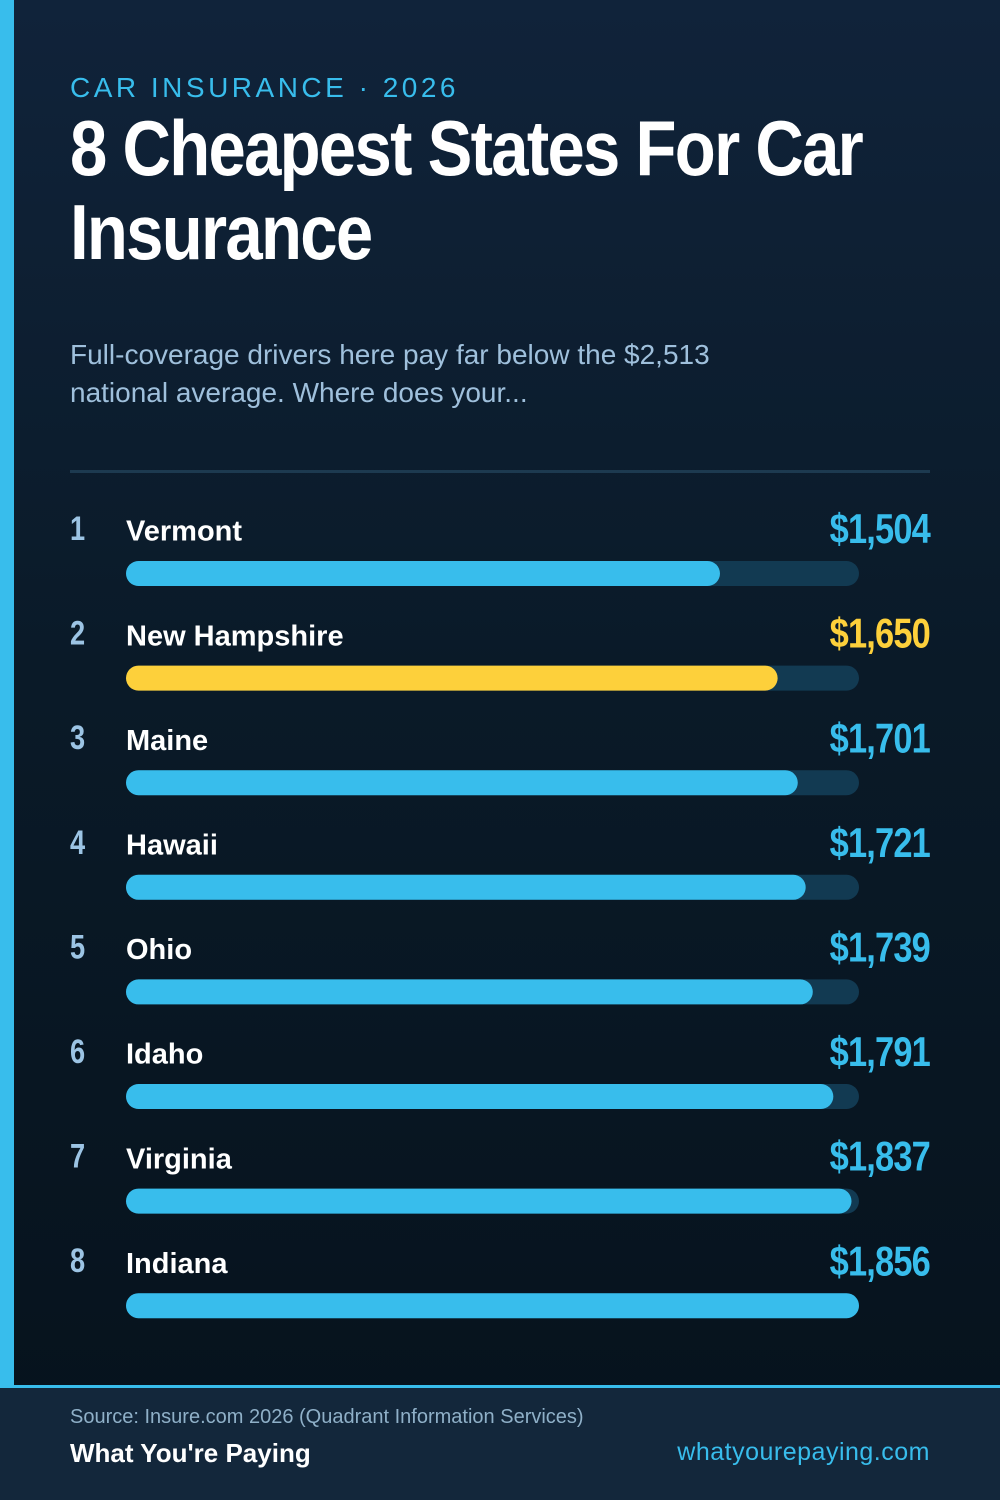  What do you see at coordinates (467, 190) in the screenshot?
I see `chart-title: 8 Cheapest States For Car Insurance` at bounding box center [467, 190].